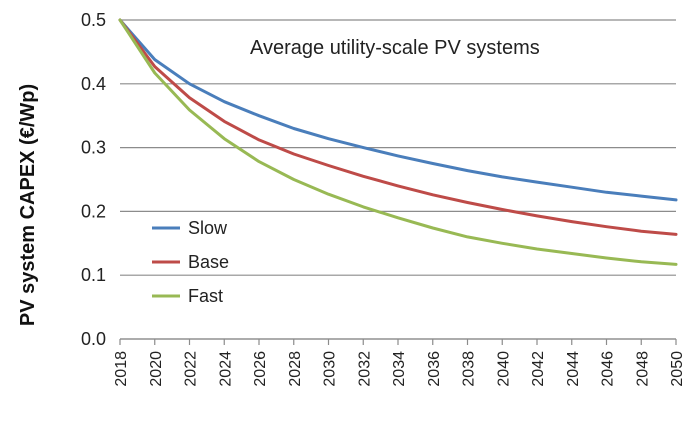  Describe the element at coordinates (28, 205) in the screenshot. I see `y-axis-title: PV system CAPEX (€/Wp)` at that location.